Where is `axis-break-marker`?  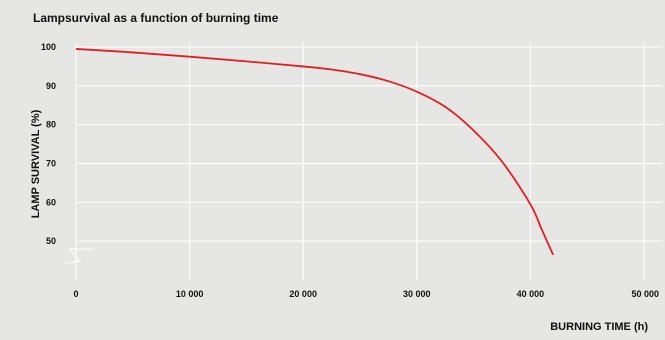
axis-break-marker is located at coordinates (78, 256).